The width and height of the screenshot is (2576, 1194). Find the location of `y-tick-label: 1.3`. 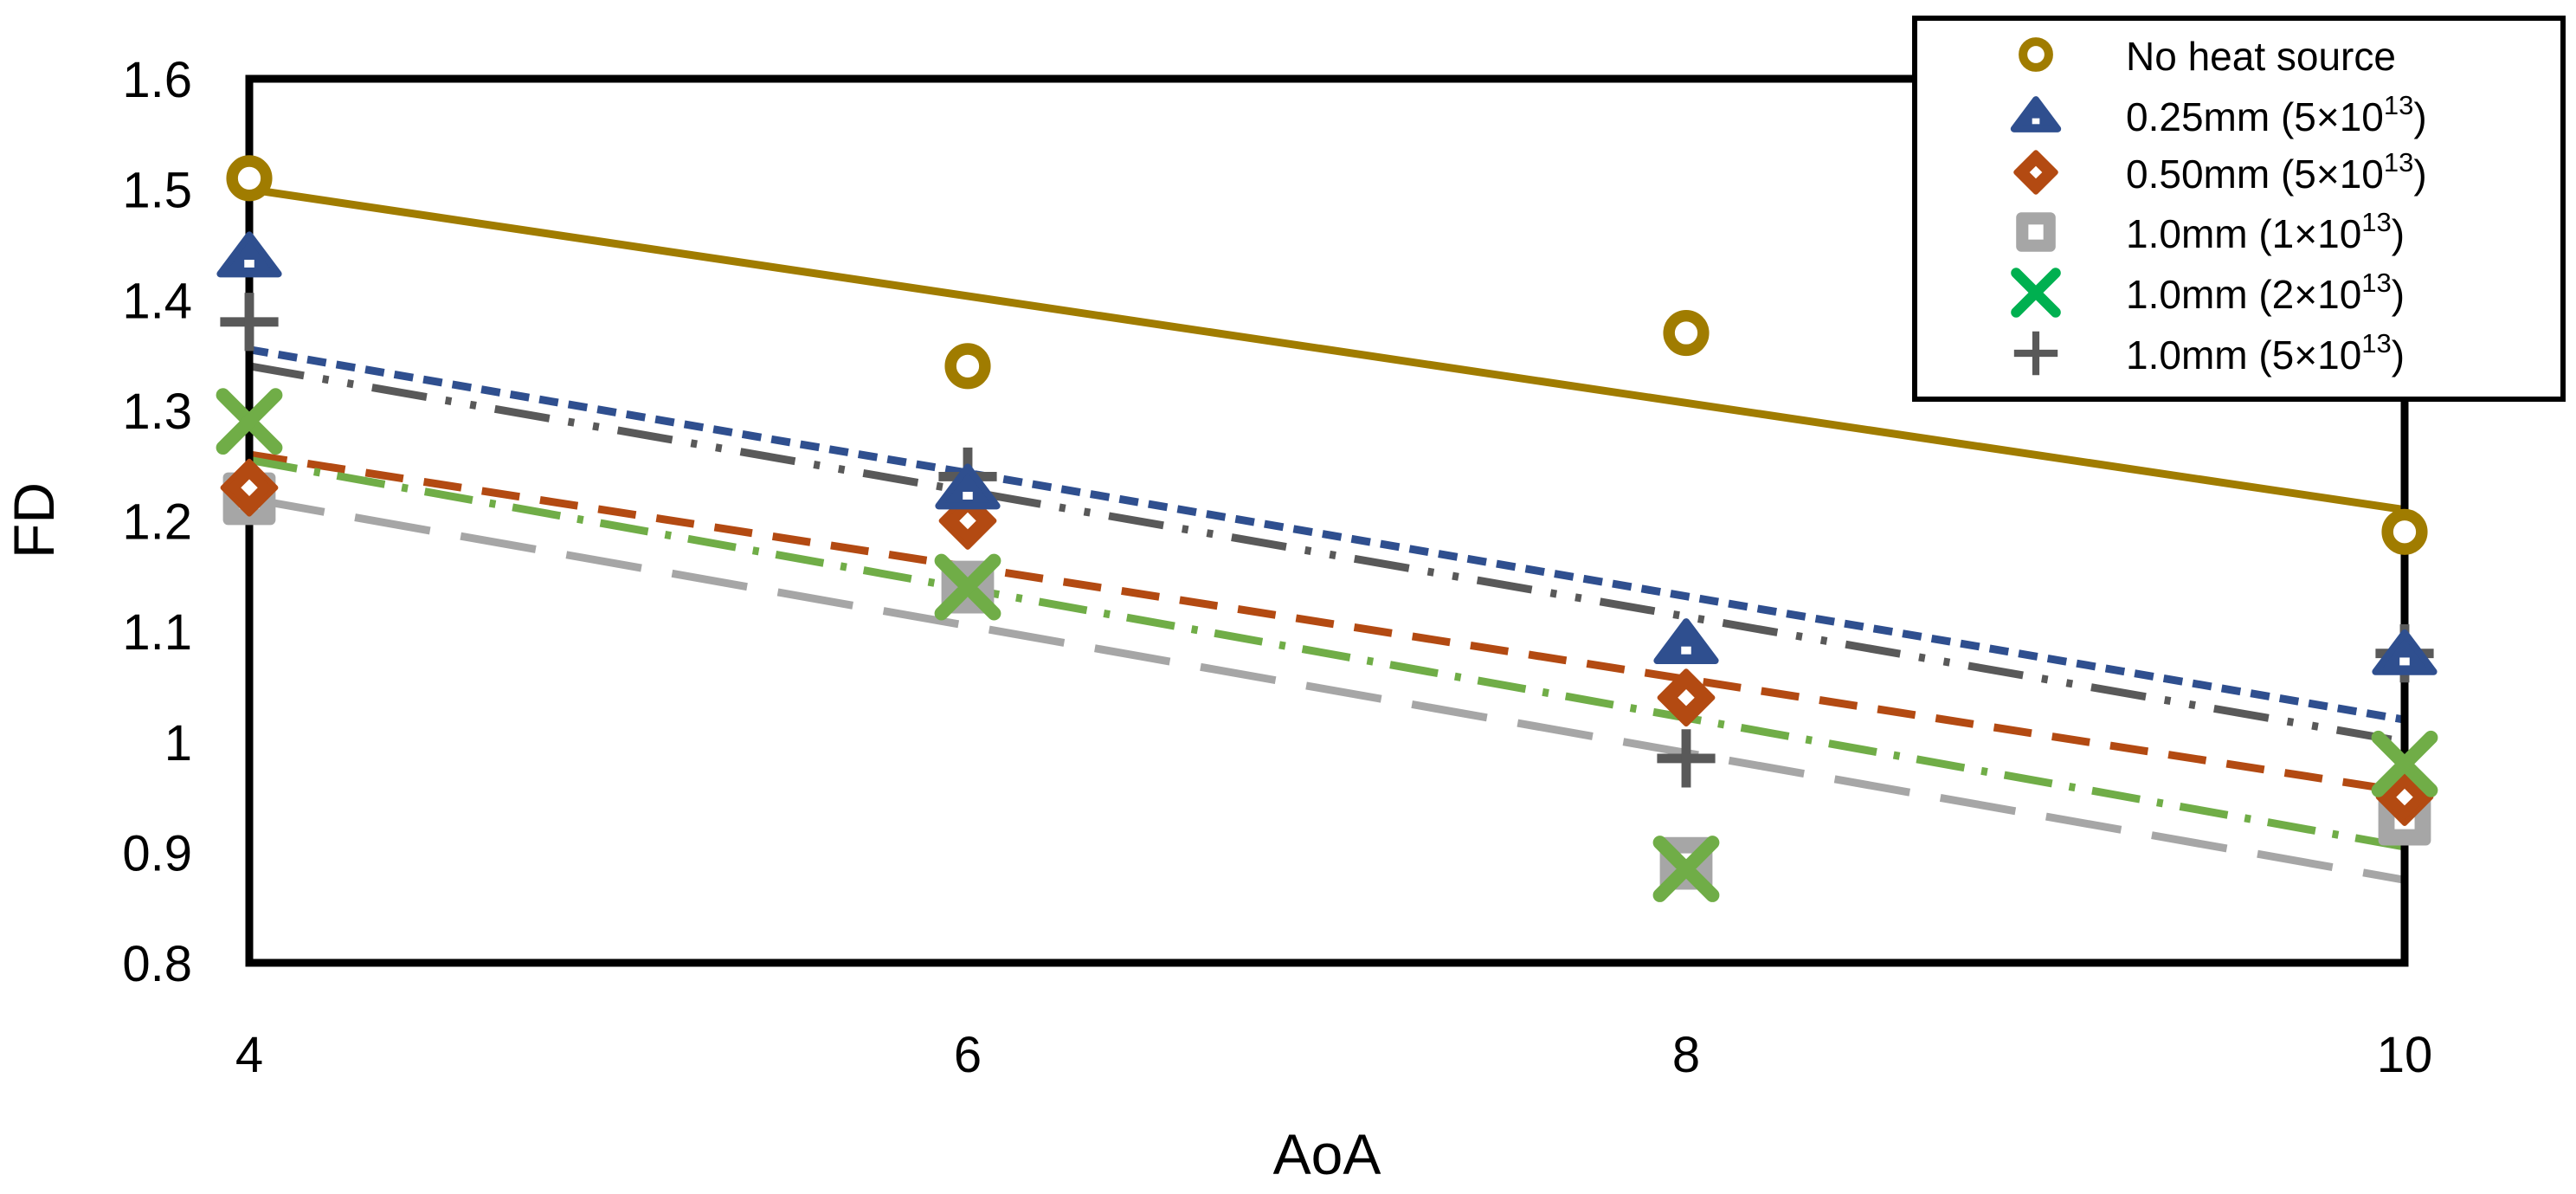

y-tick-label: 1.3 is located at coordinates (157, 412).